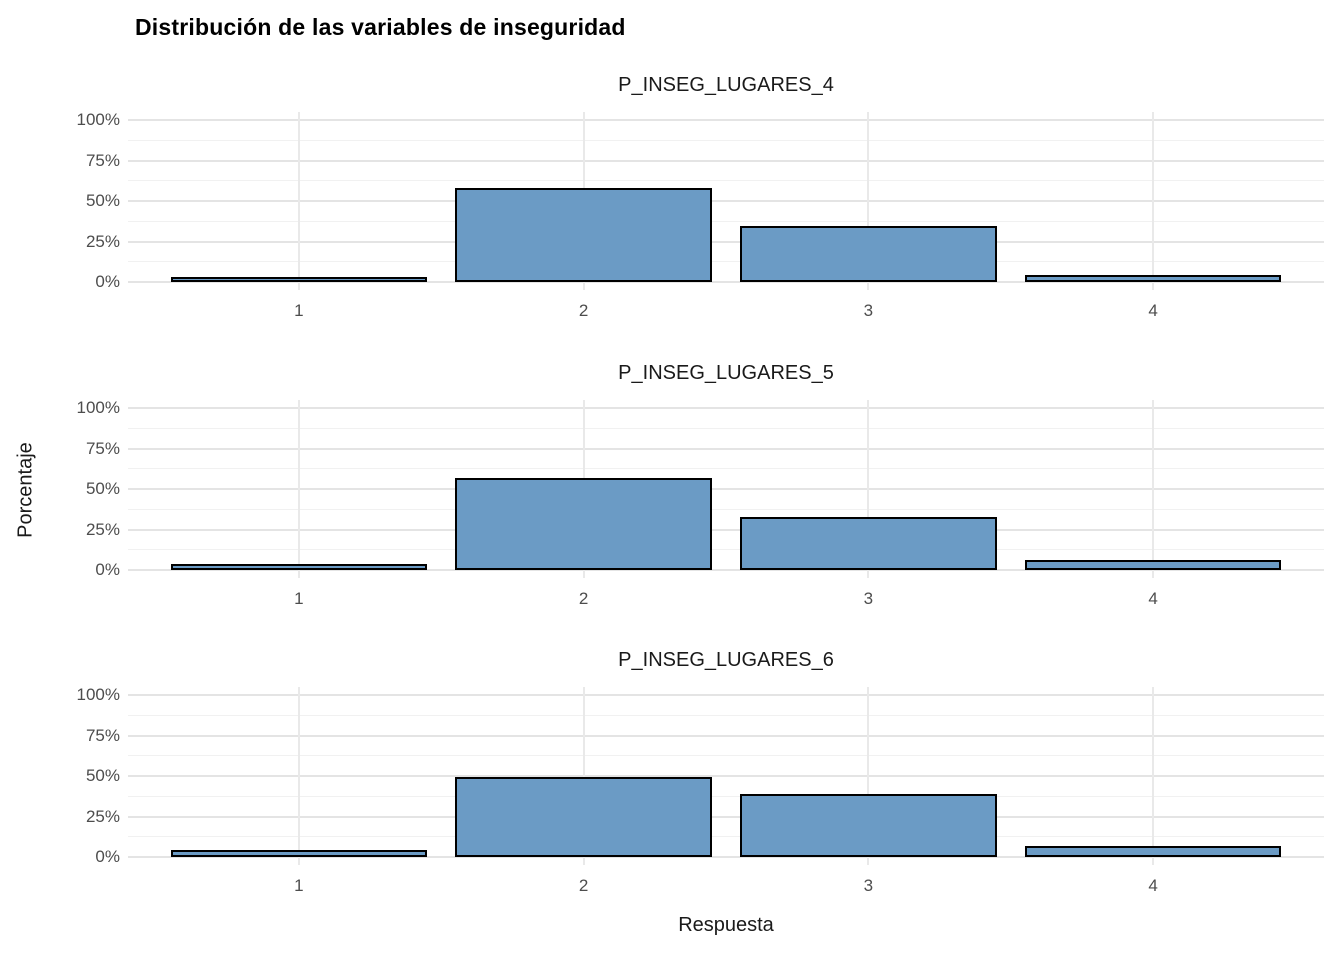 The image size is (1344, 960). What do you see at coordinates (25, 490) in the screenshot?
I see `y-axis-title: Porcentaje` at bounding box center [25, 490].